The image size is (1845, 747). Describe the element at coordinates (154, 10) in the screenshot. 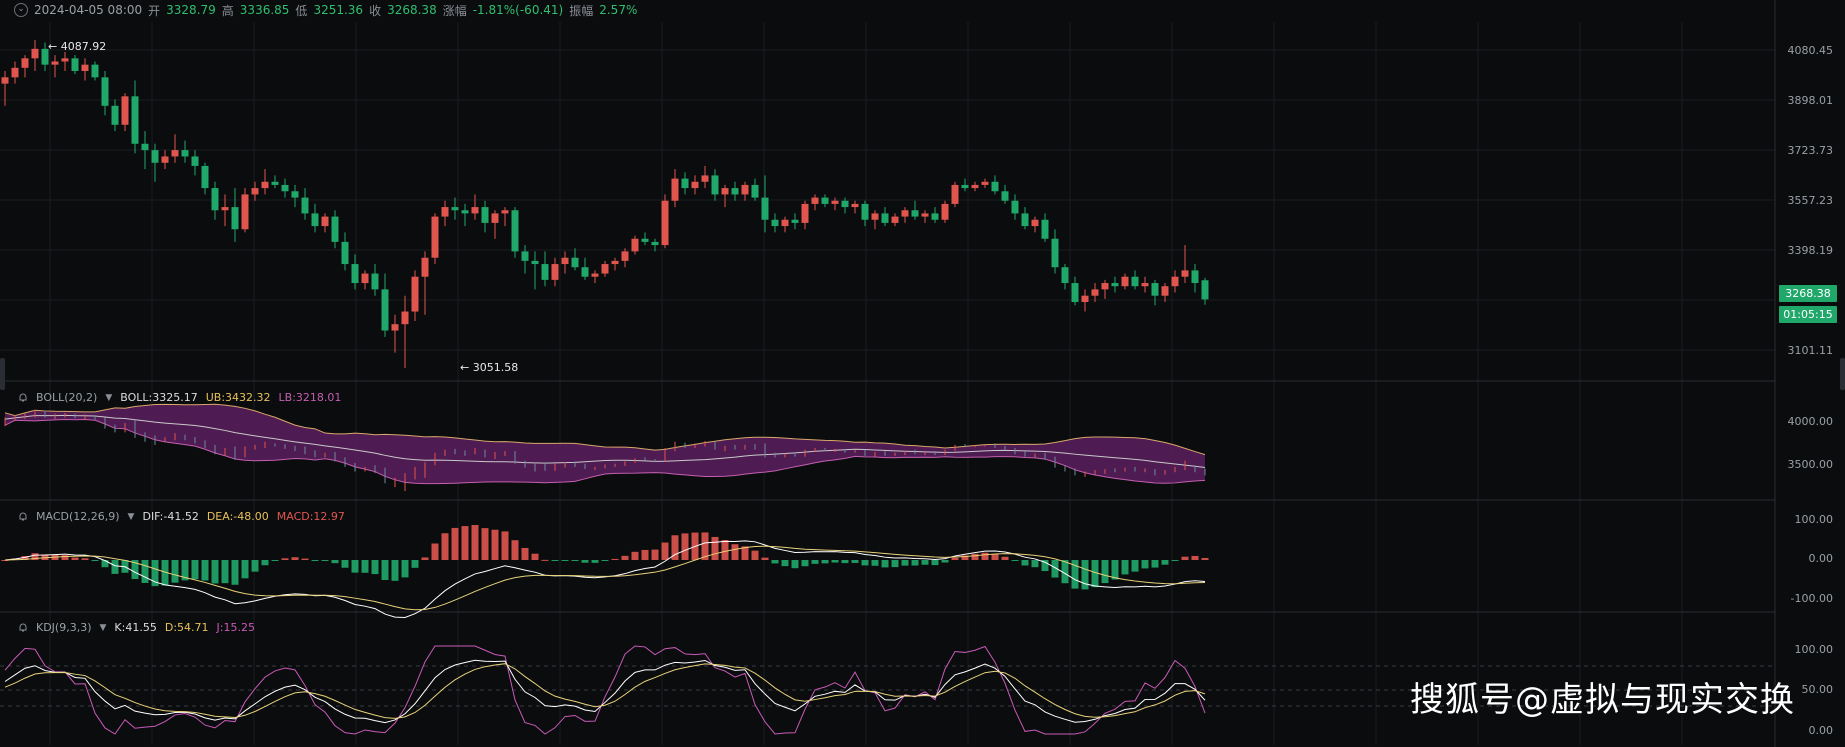

I see `open-label: 开` at that location.